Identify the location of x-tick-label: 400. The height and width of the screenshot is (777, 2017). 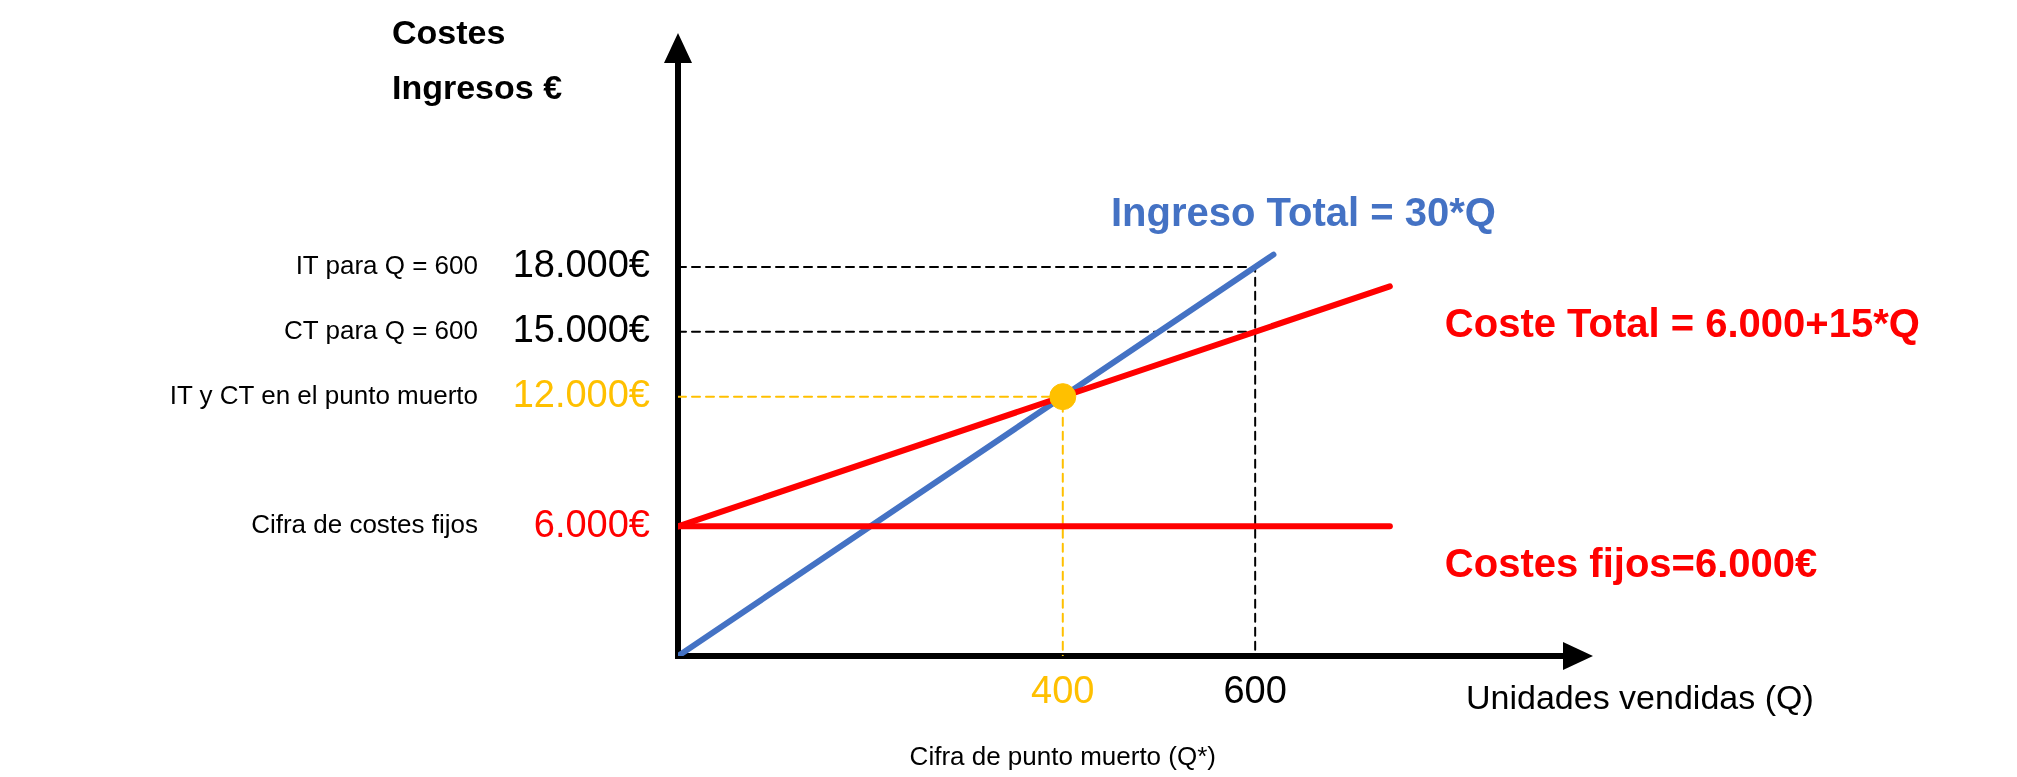
(1063, 690).